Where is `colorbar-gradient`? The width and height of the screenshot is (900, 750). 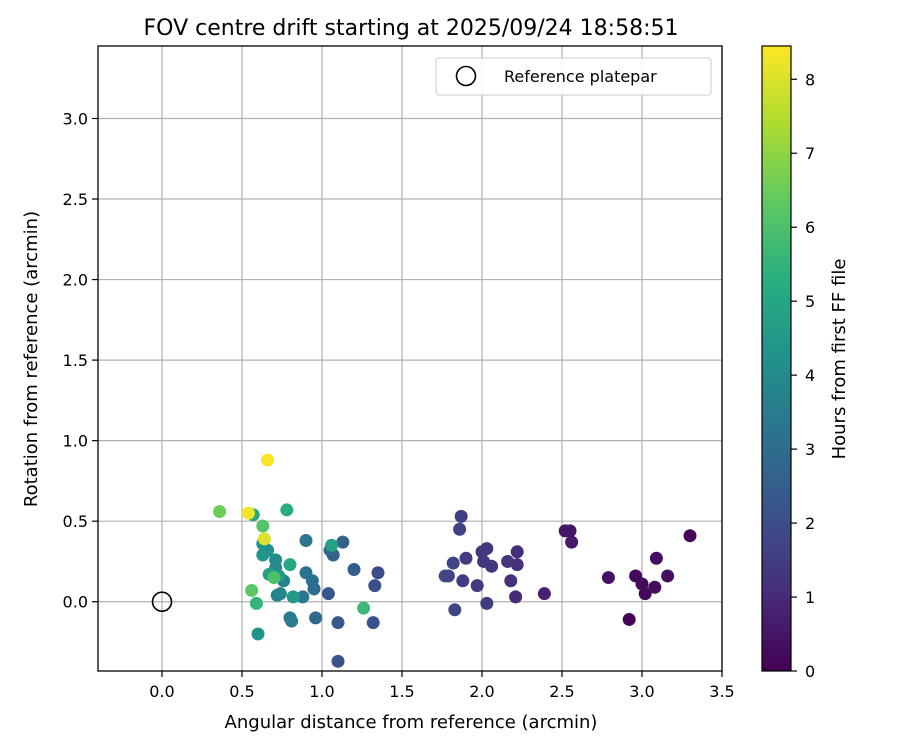
colorbar-gradient is located at coordinates (776, 358).